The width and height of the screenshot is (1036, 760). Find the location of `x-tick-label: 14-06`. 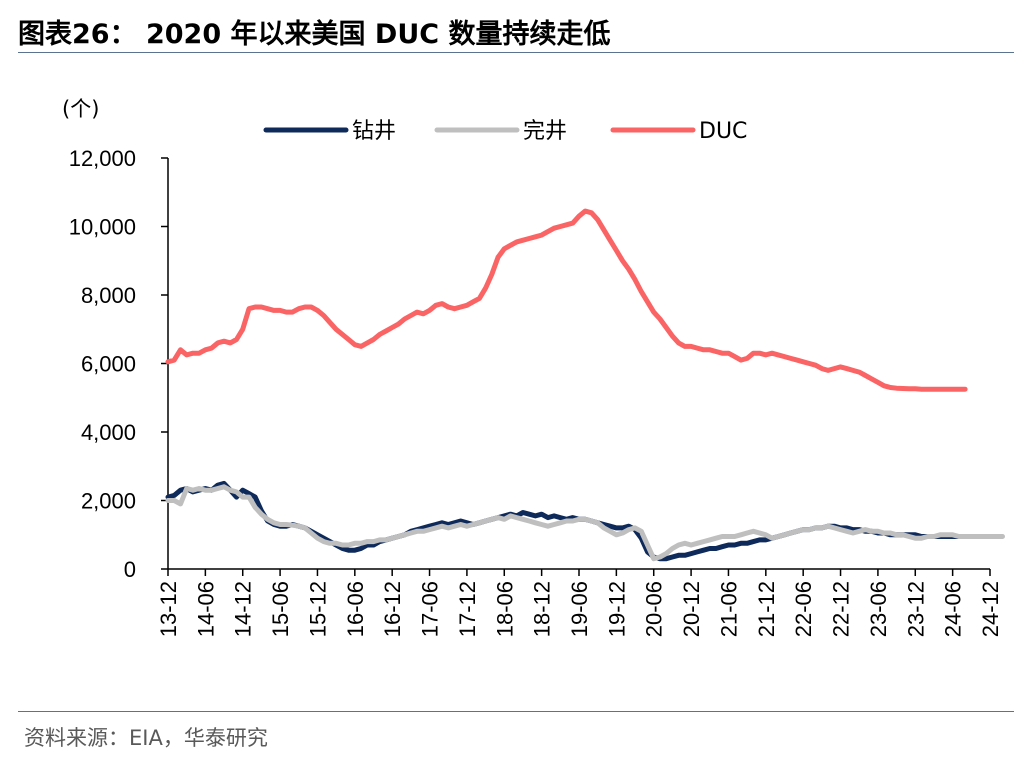

x-tick-label: 14-06 is located at coordinates (205, 609).